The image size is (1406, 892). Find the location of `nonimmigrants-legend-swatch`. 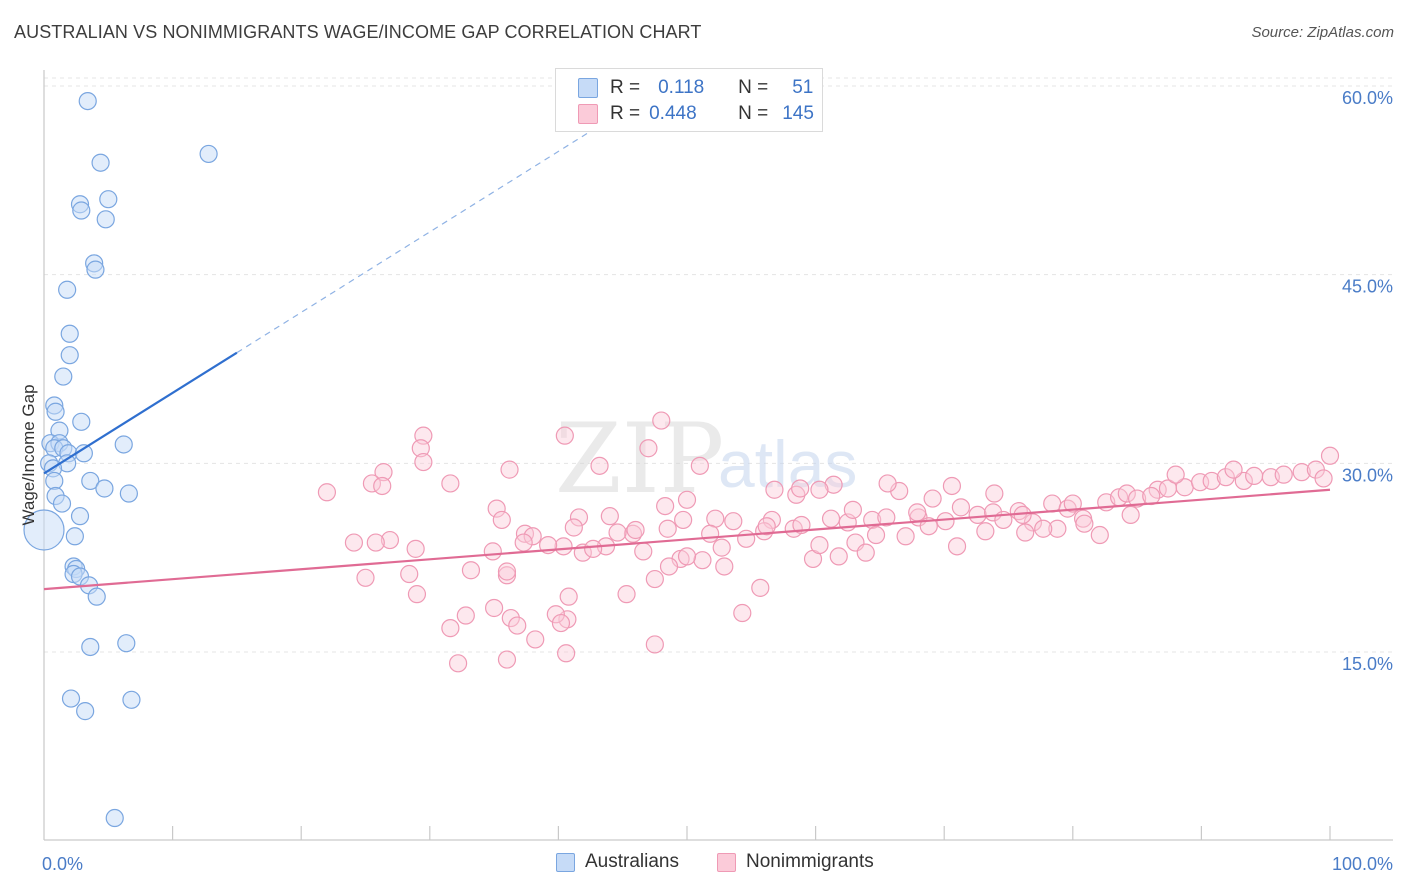

nonimmigrants-legend-swatch is located at coordinates (726, 862).